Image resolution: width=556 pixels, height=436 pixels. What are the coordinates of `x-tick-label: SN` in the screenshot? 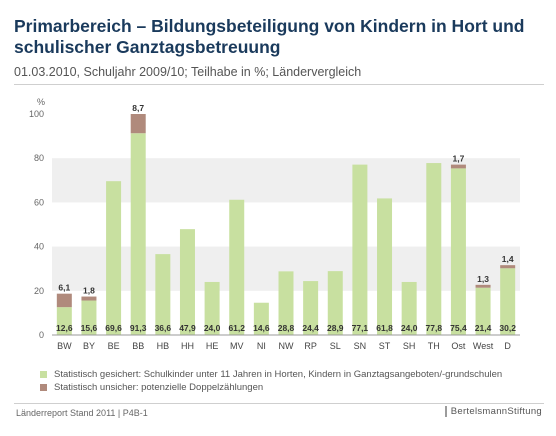 It's located at (360, 346).